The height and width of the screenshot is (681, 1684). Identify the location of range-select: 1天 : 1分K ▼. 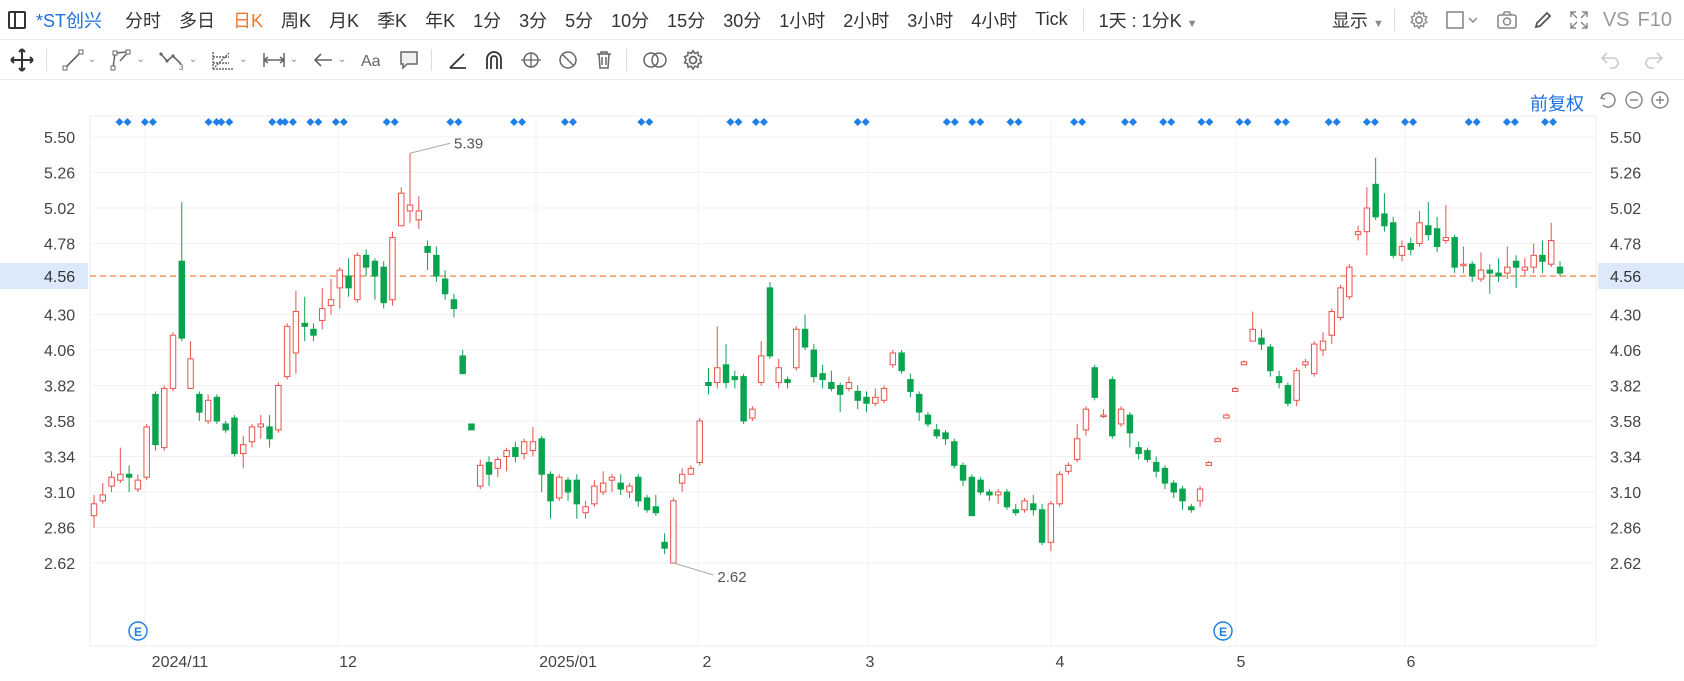
(1148, 20).